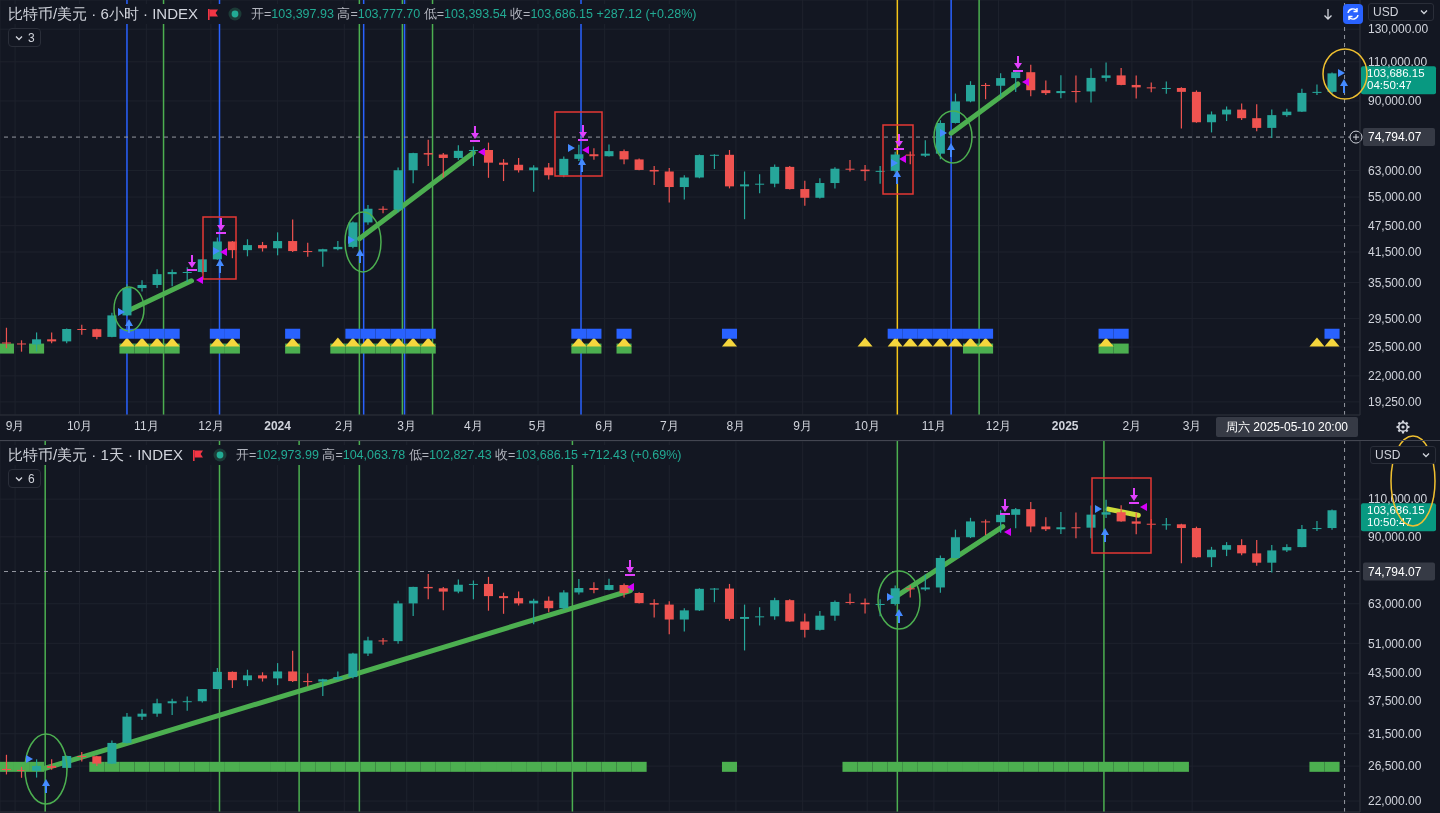  I want to click on text: 103,686.15, so click(1396, 73).